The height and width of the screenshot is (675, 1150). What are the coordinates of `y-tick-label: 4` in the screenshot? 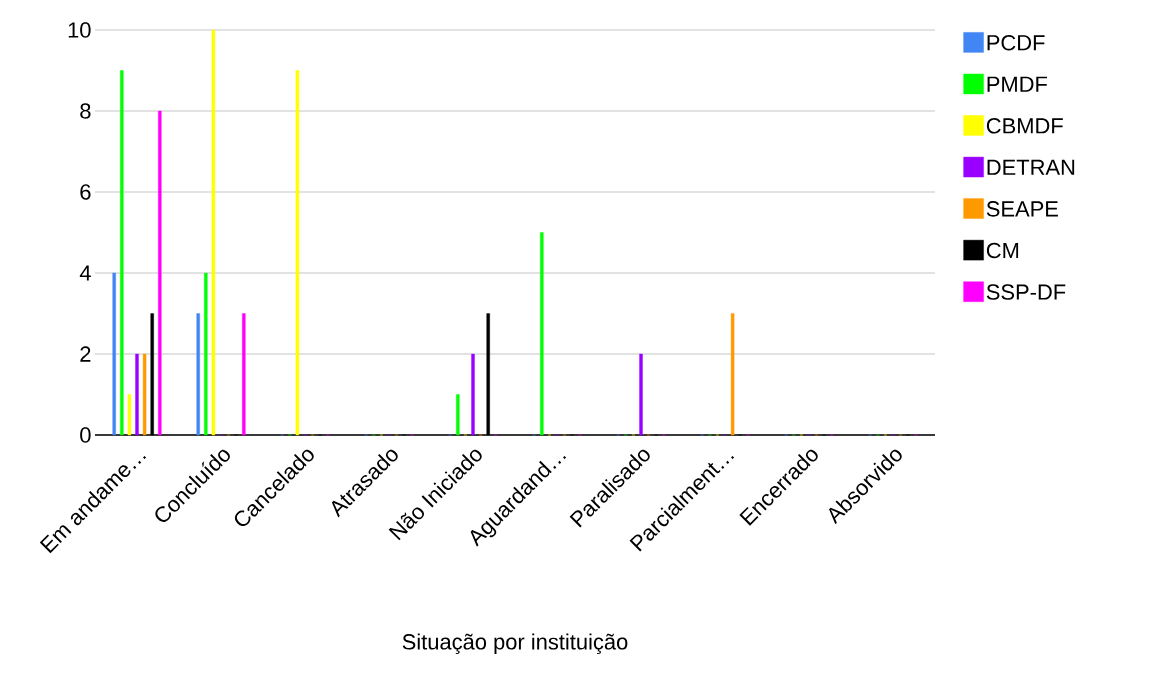 It's located at (85, 273).